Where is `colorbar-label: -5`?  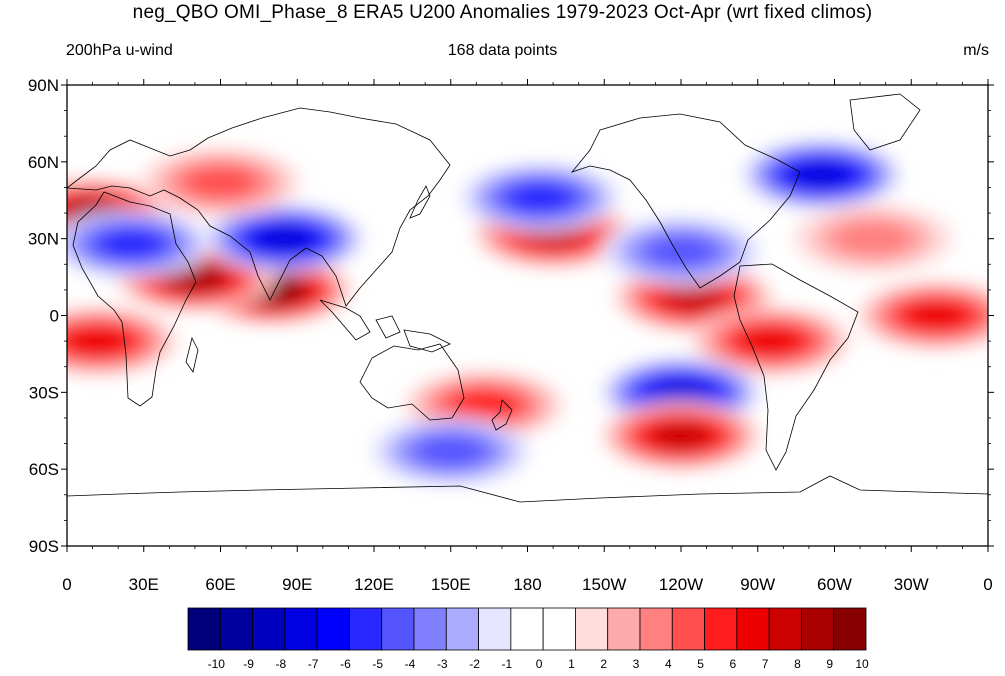
colorbar-label: -5 is located at coordinates (377, 664).